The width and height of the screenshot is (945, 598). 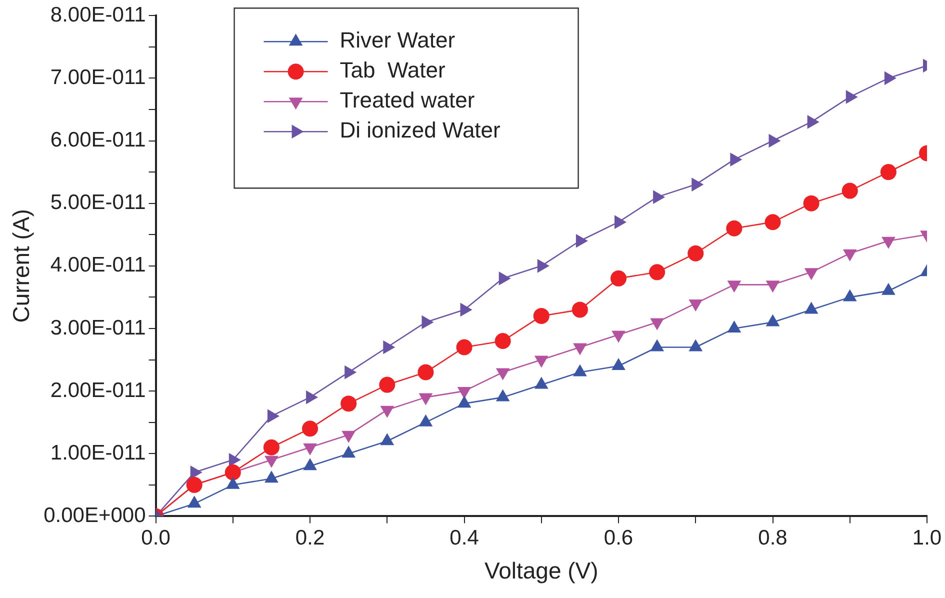 I want to click on legend-label: Treated water, so click(x=407, y=100).